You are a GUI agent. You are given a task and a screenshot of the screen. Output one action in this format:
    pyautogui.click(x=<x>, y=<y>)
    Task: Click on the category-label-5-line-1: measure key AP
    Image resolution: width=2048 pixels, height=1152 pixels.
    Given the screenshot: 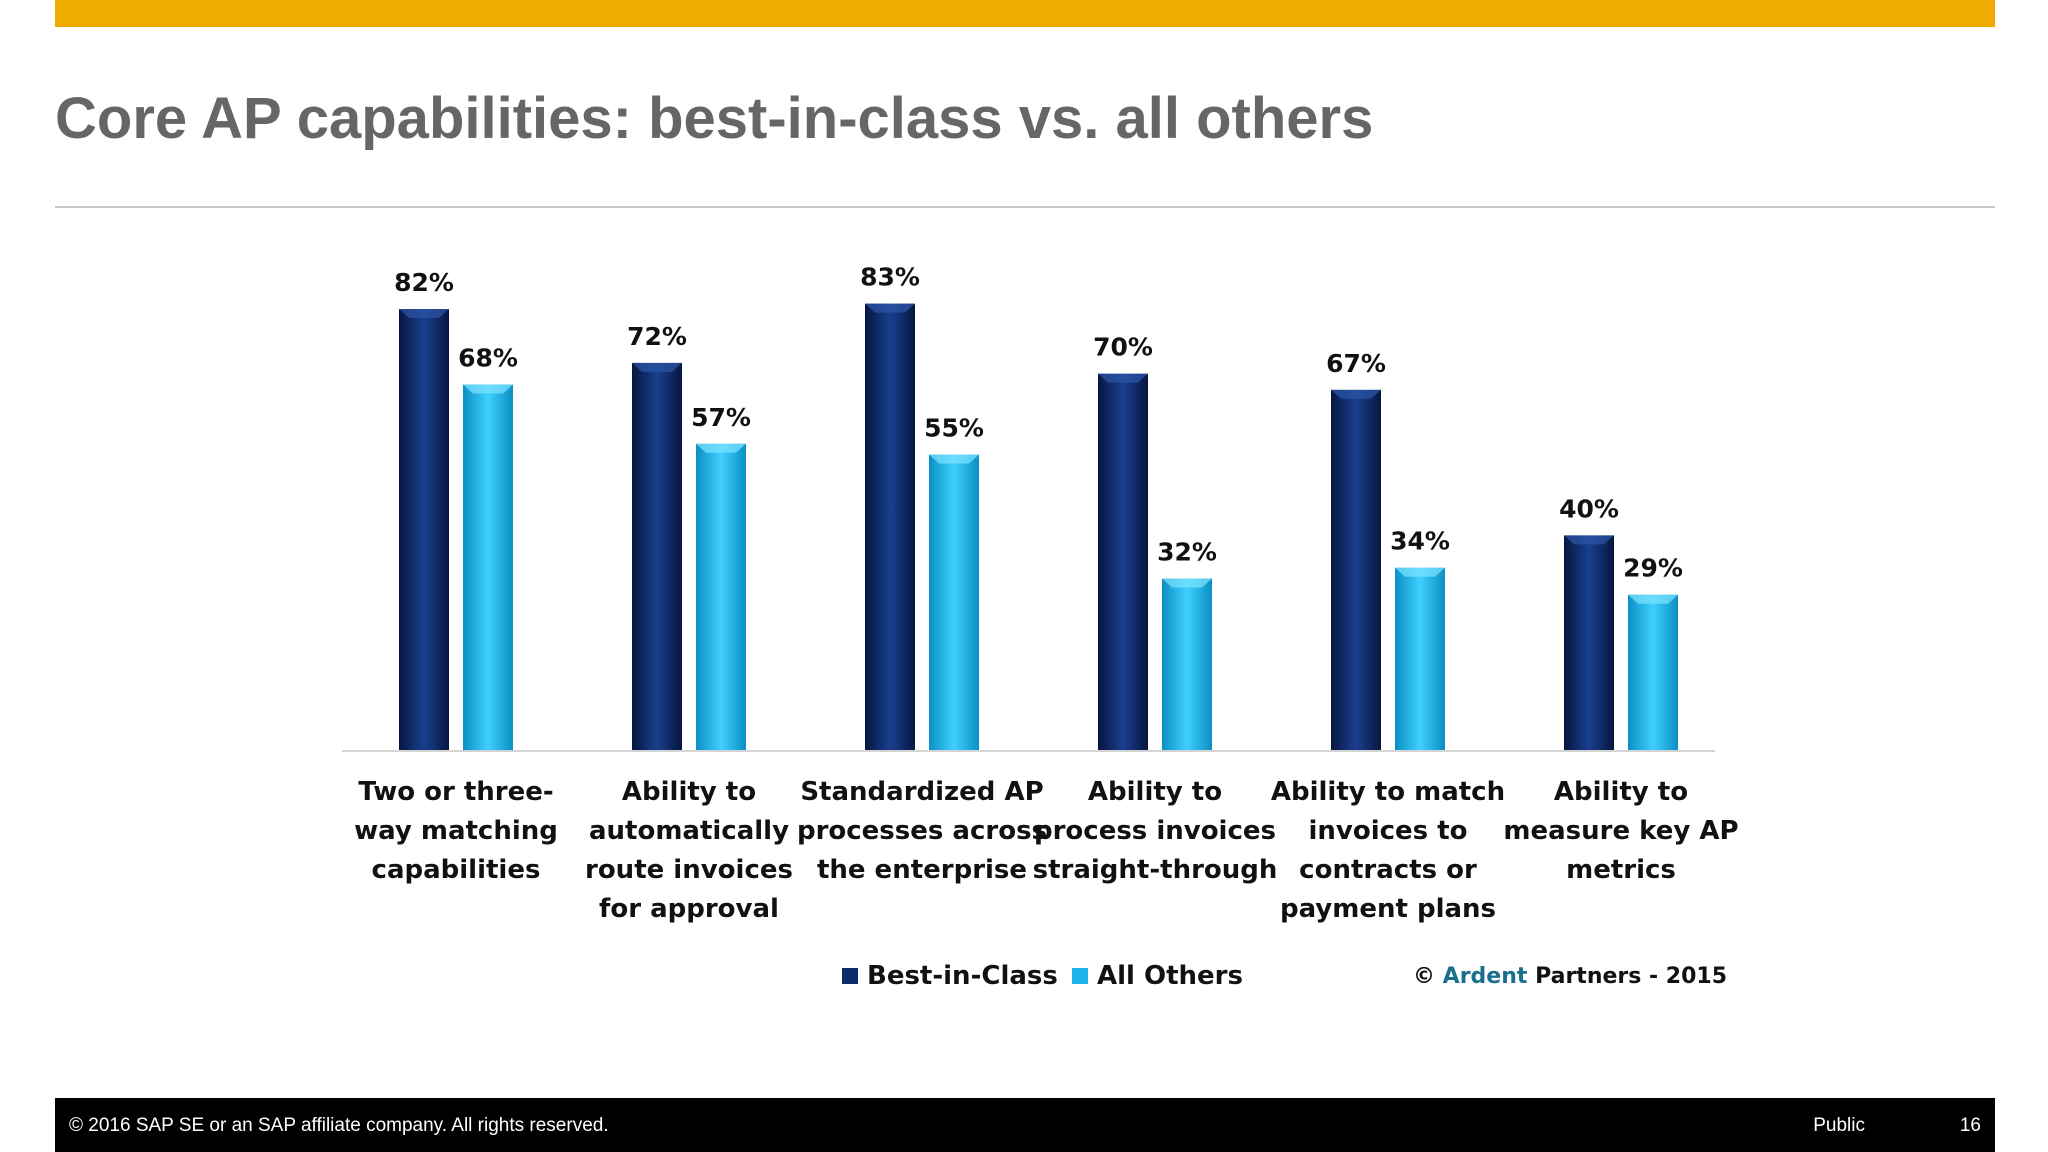 What is the action you would take?
    pyautogui.click(x=1620, y=831)
    